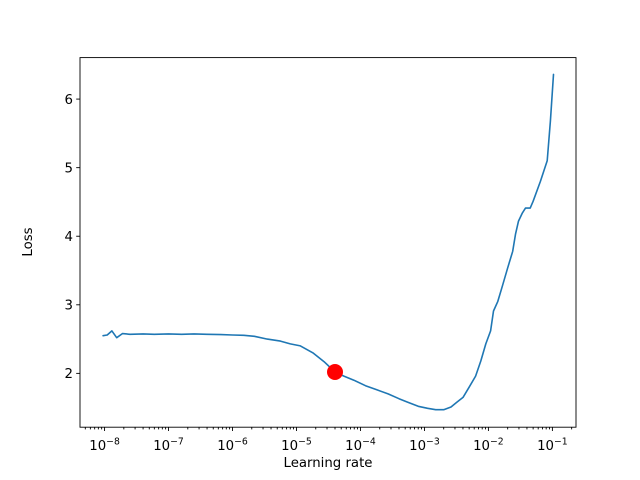 The height and width of the screenshot is (480, 640). Describe the element at coordinates (69, 100) in the screenshot. I see `y-tick-label: 6` at that location.